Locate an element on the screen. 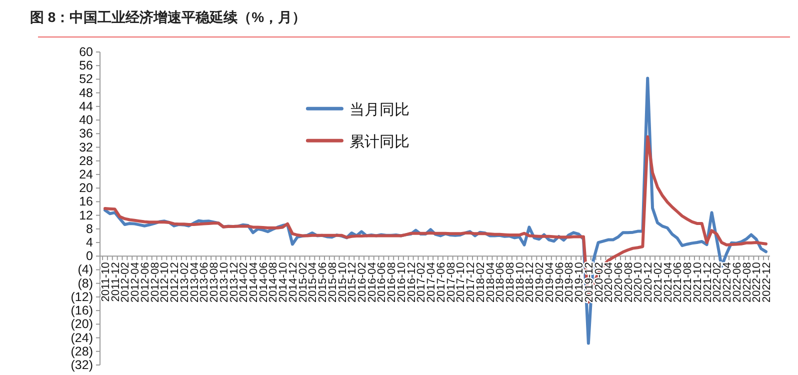 The width and height of the screenshot is (798, 375). x-tick-label: 2016-04 is located at coordinates (372, 282).